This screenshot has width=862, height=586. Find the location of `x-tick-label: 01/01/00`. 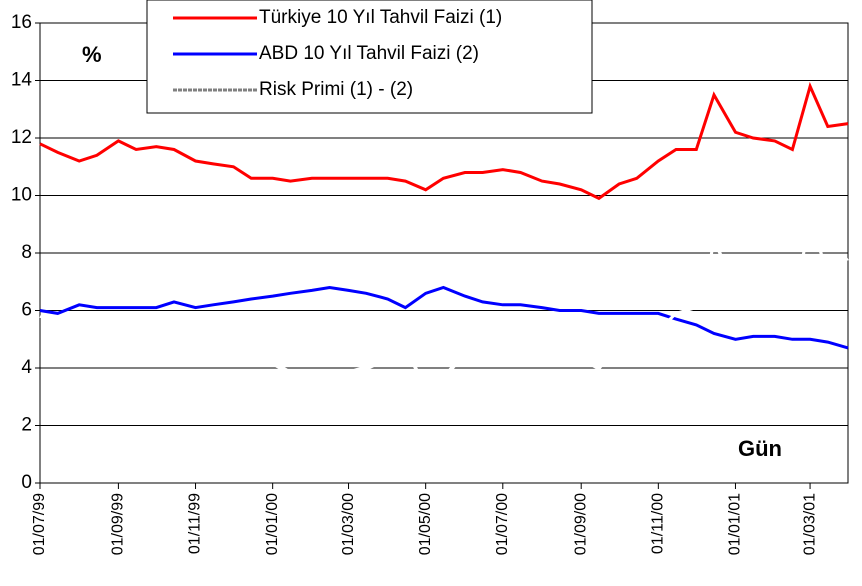

x-tick-label: 01/01/00 is located at coordinates (272, 524).